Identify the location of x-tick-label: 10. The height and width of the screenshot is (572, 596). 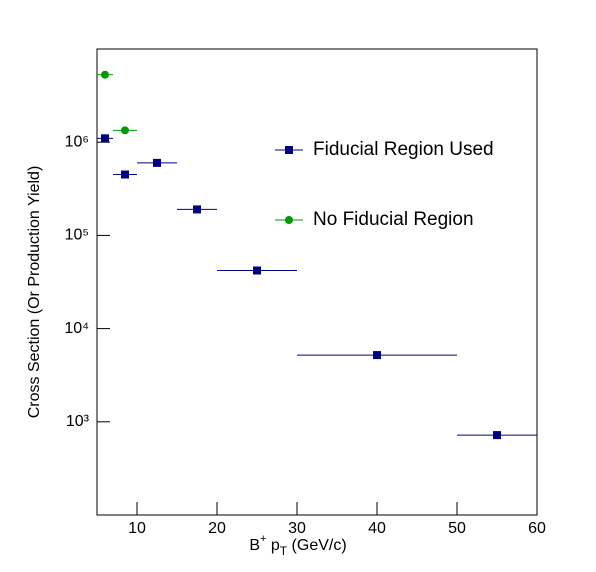
(137, 528).